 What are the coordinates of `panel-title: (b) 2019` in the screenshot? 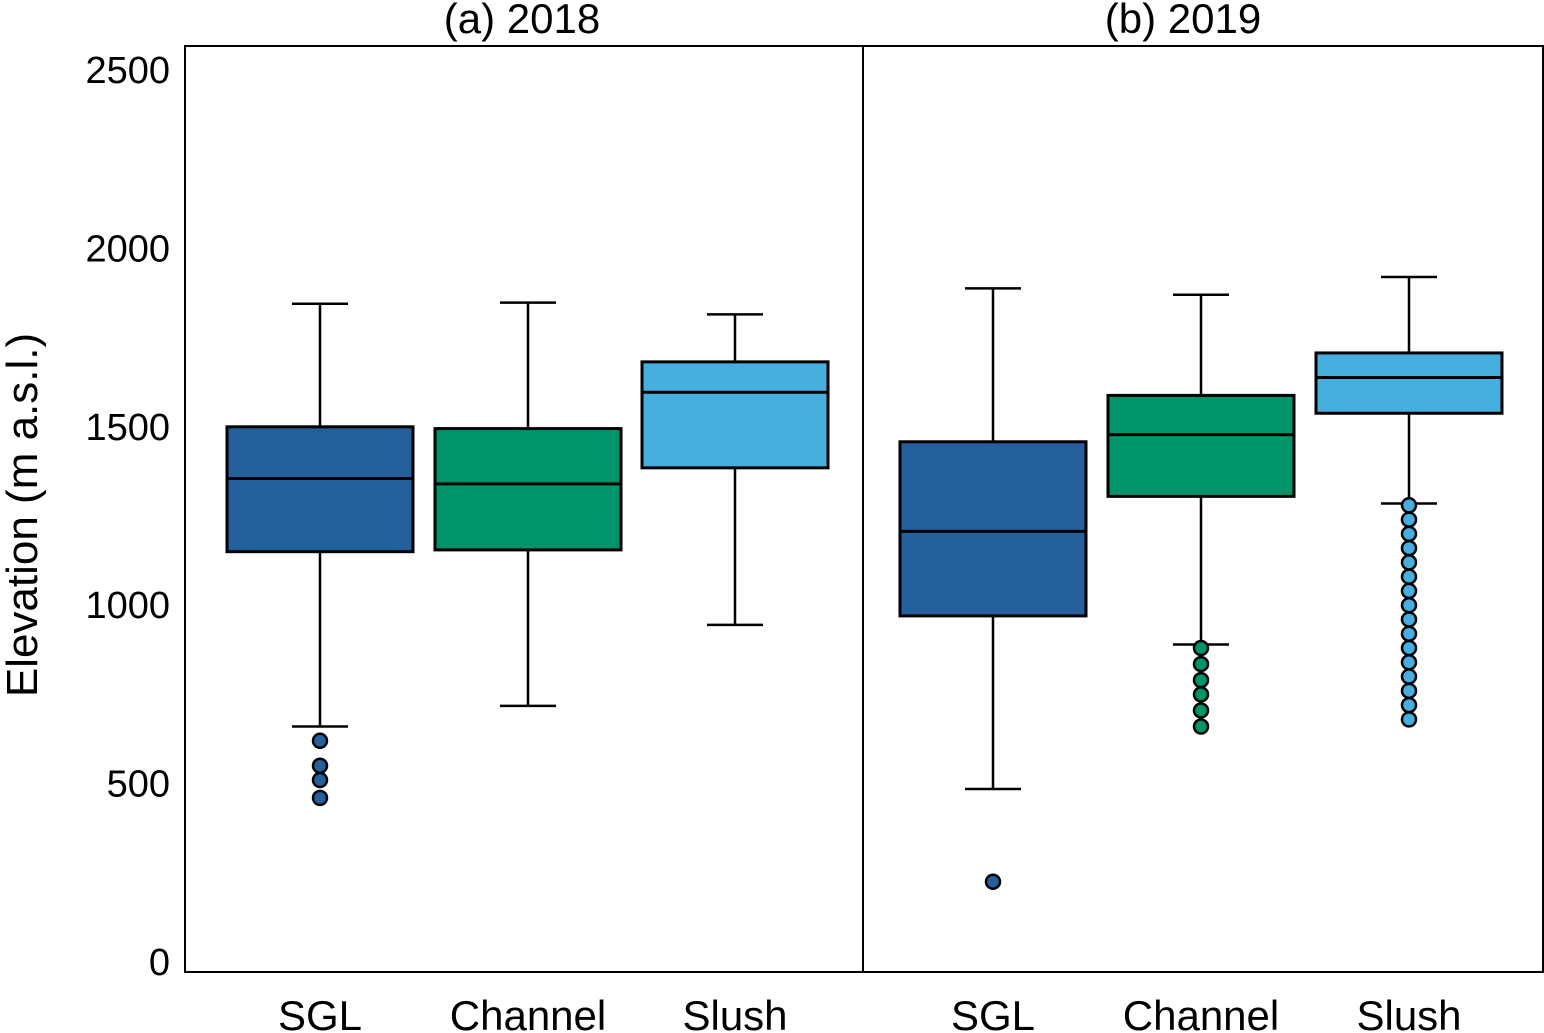 It's located at (1183, 21).